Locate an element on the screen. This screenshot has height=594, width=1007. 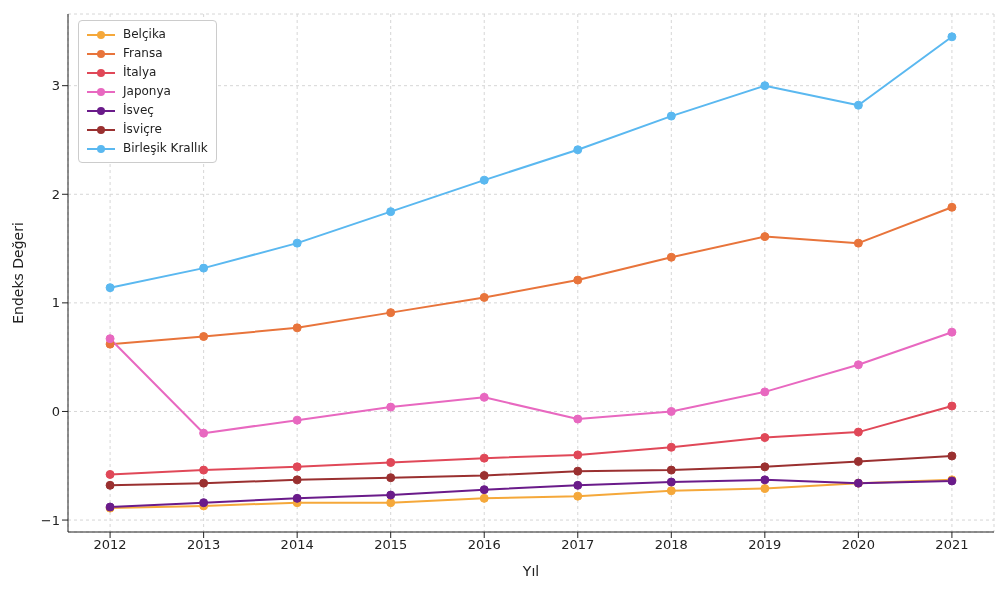
x-tick-label: 2014 is located at coordinates (297, 545).